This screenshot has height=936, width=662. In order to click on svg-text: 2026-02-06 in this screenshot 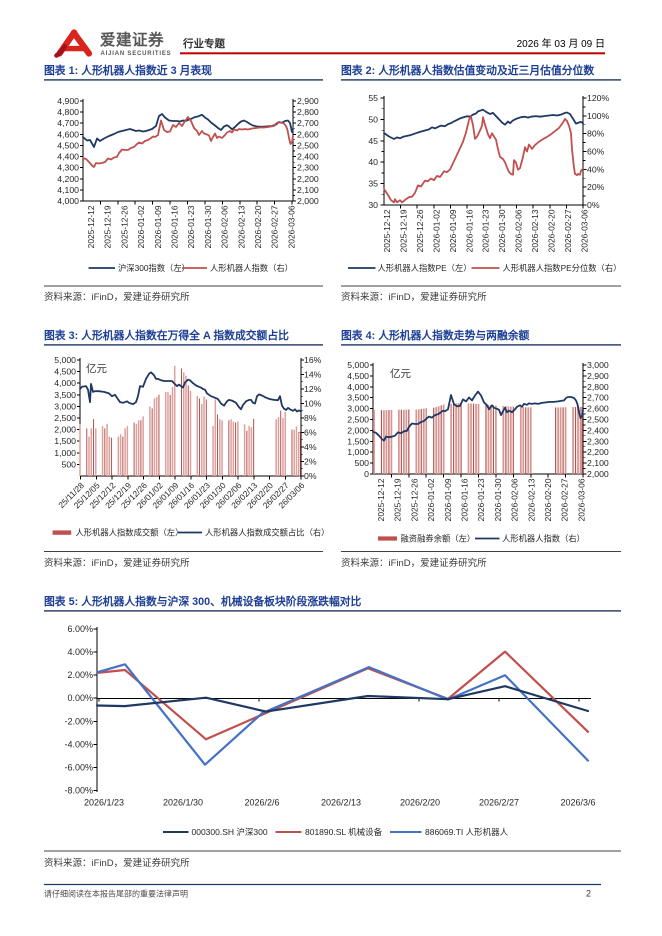, I will do `click(225, 226)`.